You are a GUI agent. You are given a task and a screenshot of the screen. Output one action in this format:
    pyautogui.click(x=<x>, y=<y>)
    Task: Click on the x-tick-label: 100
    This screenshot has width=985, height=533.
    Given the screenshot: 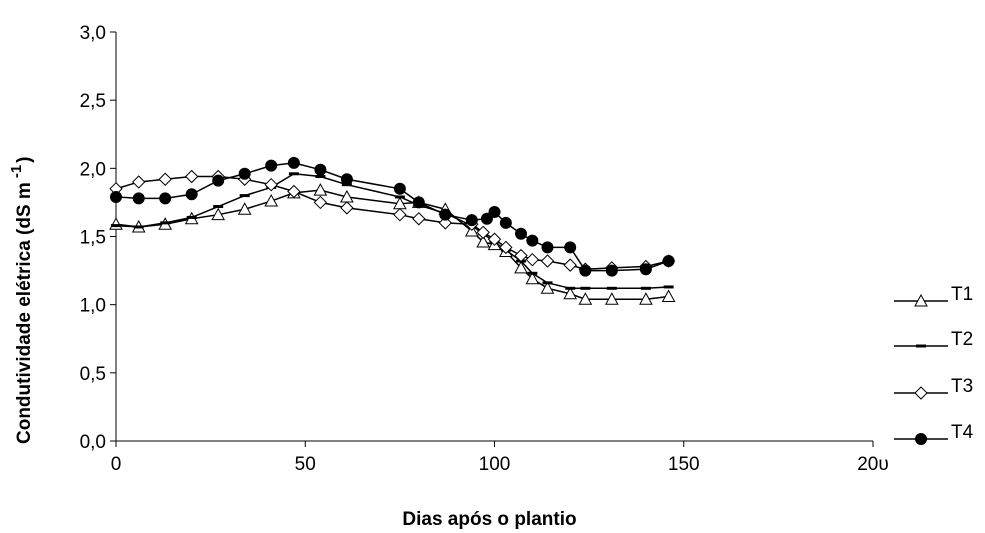 What is the action you would take?
    pyautogui.click(x=495, y=464)
    